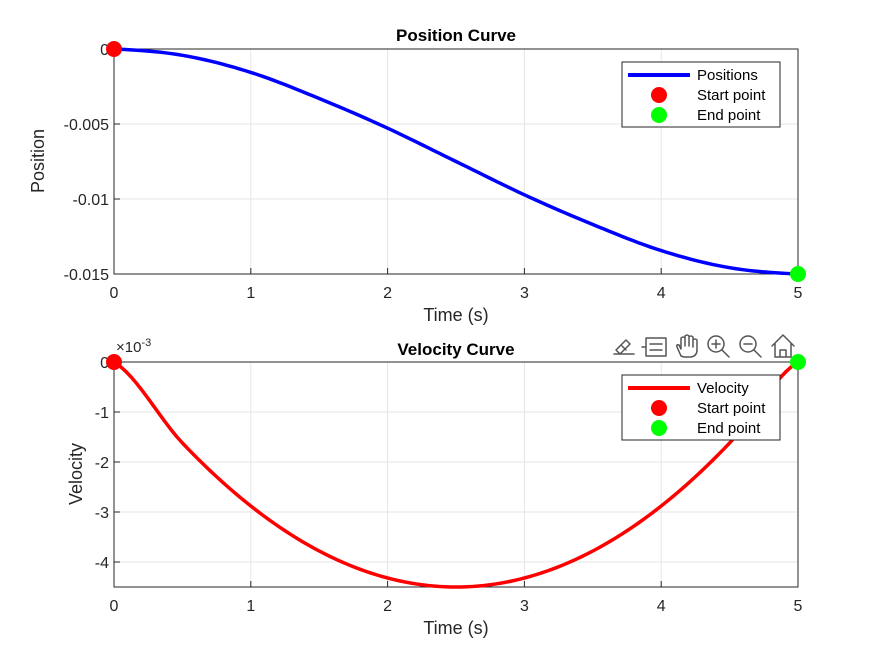  What do you see at coordinates (455, 628) in the screenshot?
I see `velocity-xlabel: Time (s)` at bounding box center [455, 628].